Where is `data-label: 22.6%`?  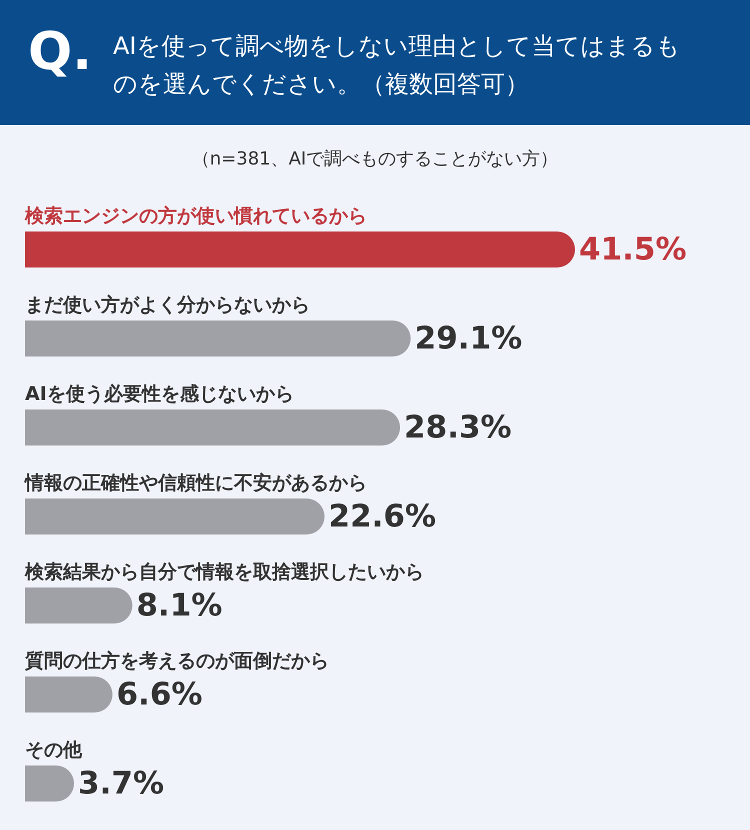 data-label: 22.6% is located at coordinates (382, 516).